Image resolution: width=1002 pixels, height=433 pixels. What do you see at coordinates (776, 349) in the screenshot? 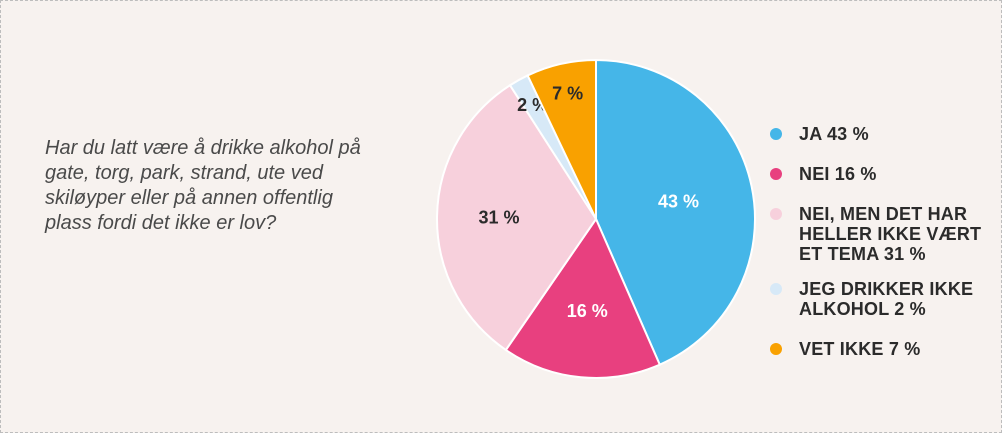
I see `legend-swatch-vet-ikke` at bounding box center [776, 349].